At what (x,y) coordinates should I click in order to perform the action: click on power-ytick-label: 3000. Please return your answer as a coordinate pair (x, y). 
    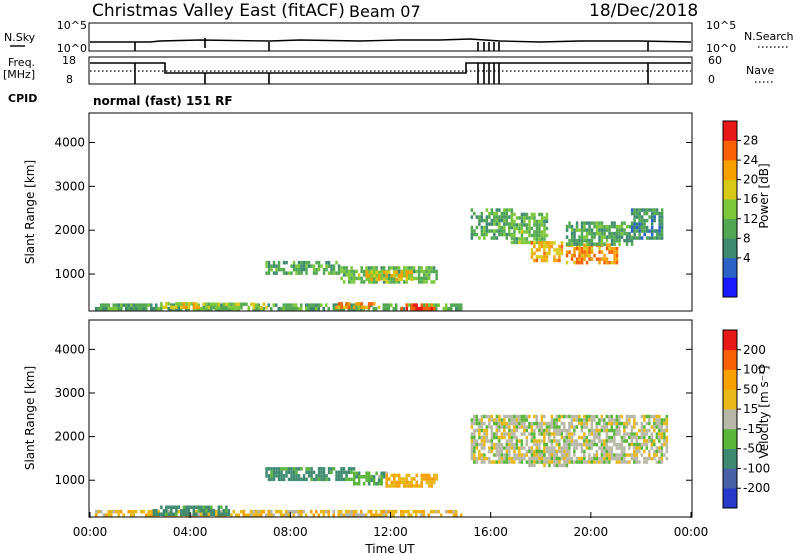
    Looking at the image, I should click on (69, 186).